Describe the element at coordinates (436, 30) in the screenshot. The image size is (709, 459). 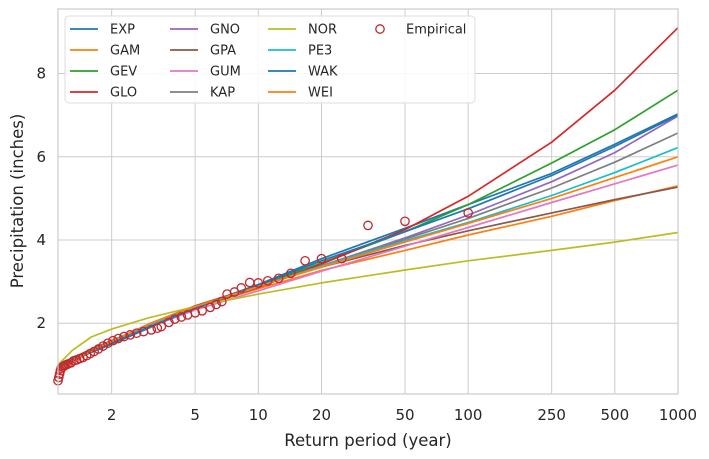
I see `legend-label: Empirical` at that location.